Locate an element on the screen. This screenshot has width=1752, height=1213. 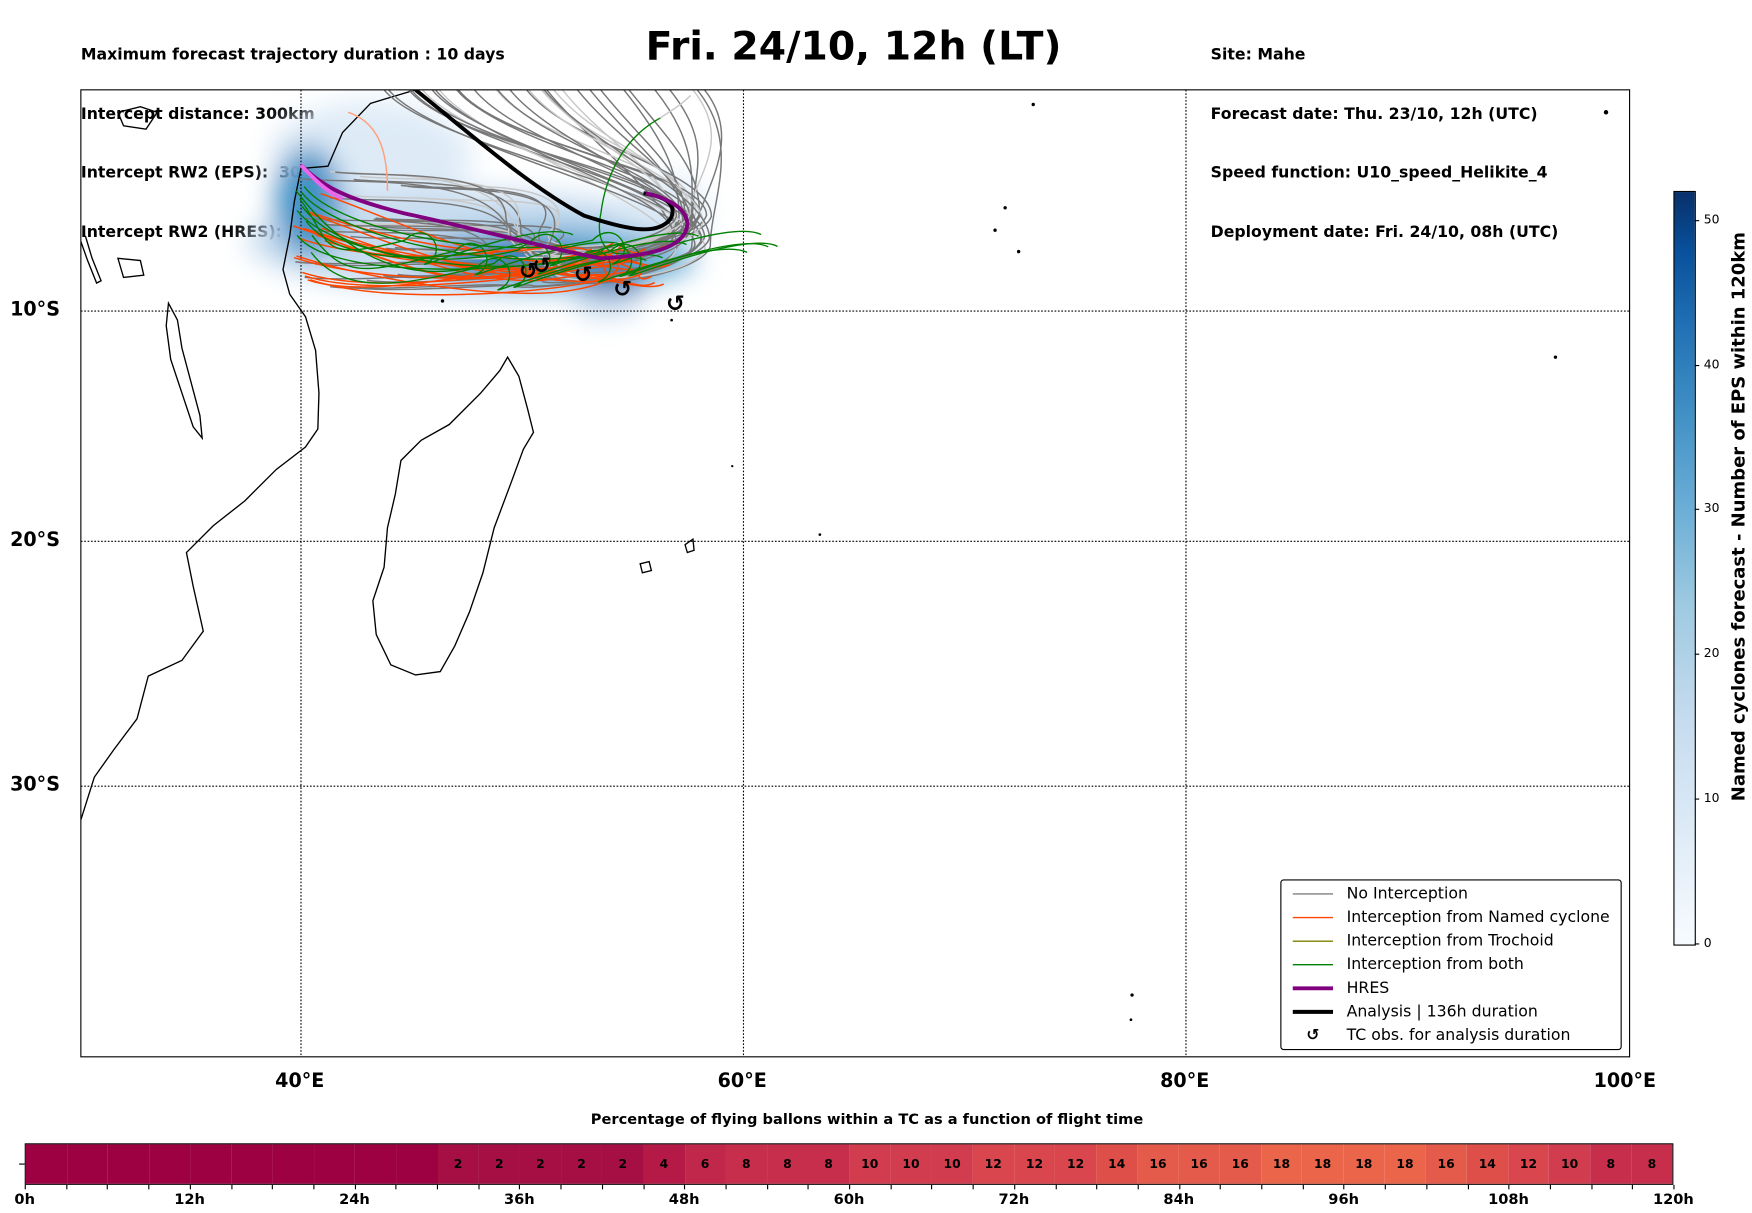
hres-trajectory is located at coordinates (494, 212).